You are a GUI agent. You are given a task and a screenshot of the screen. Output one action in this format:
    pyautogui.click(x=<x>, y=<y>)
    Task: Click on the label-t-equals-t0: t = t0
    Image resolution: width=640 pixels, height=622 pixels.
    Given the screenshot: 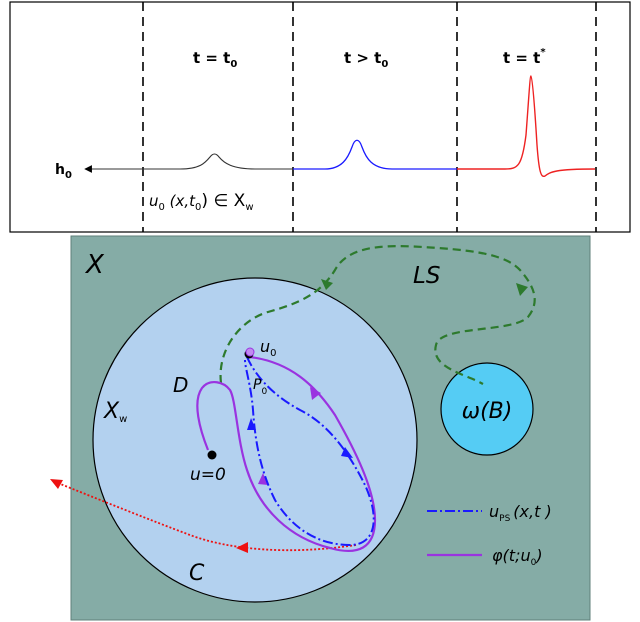 What is the action you would take?
    pyautogui.click(x=215, y=59)
    